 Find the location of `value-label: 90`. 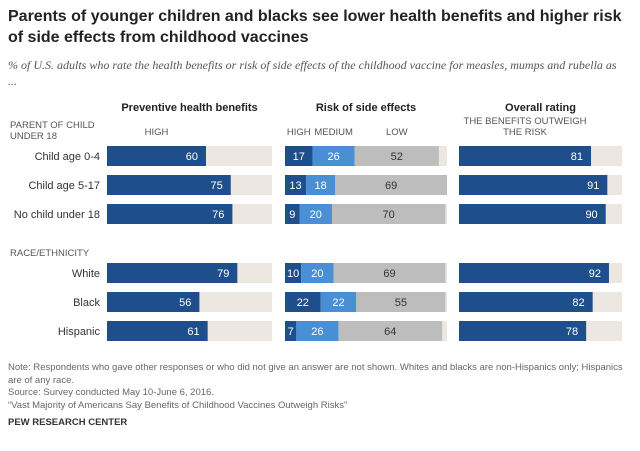

value-label: 90 is located at coordinates (591, 215).